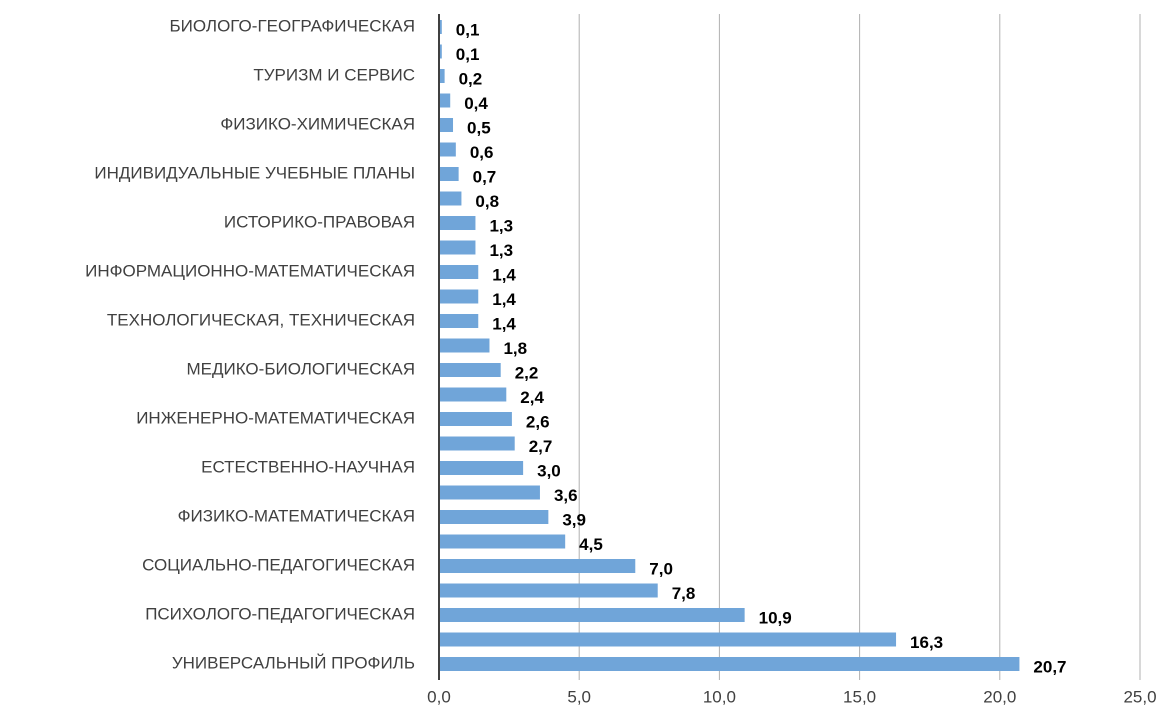  What do you see at coordinates (319, 221) in the screenshot?
I see `y-tick-label: ИСТОРИКО-ПРАВОВАЯ` at bounding box center [319, 221].